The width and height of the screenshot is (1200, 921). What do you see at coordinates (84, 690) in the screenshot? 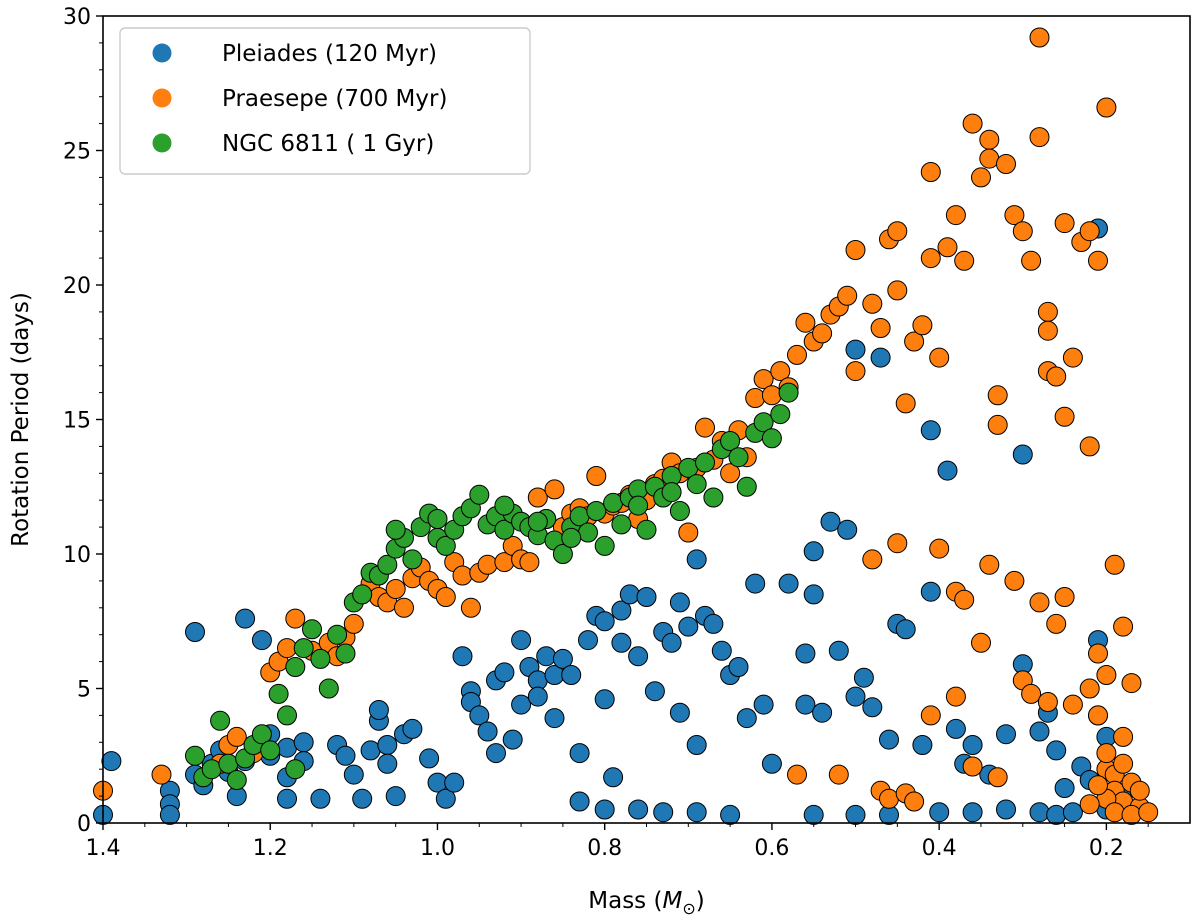
I see `y-tick-label: 5` at bounding box center [84, 690].